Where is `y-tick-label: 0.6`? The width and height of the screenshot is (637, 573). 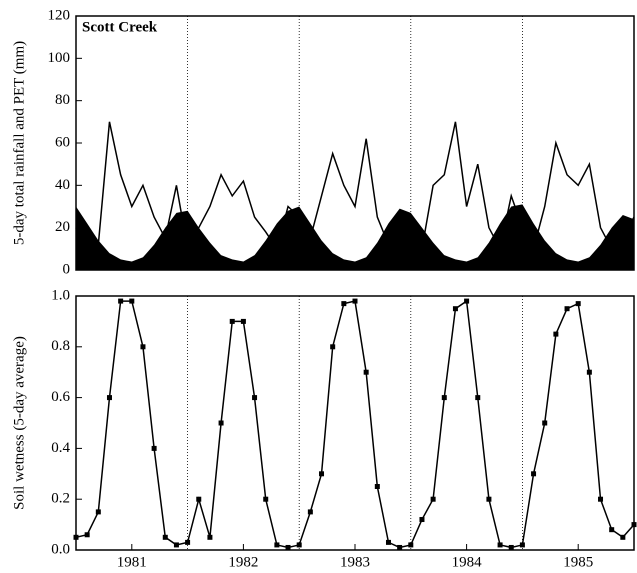 y-tick-label: 0.6 is located at coordinates (60, 397).